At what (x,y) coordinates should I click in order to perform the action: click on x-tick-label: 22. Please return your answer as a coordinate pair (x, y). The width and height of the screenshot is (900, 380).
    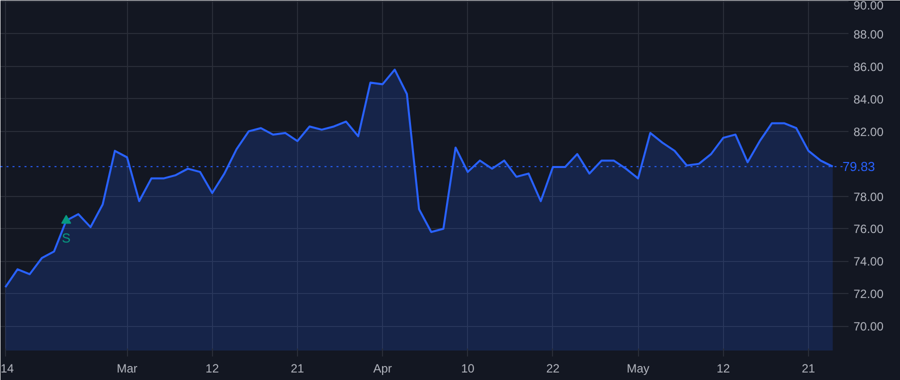
    Looking at the image, I should click on (553, 369).